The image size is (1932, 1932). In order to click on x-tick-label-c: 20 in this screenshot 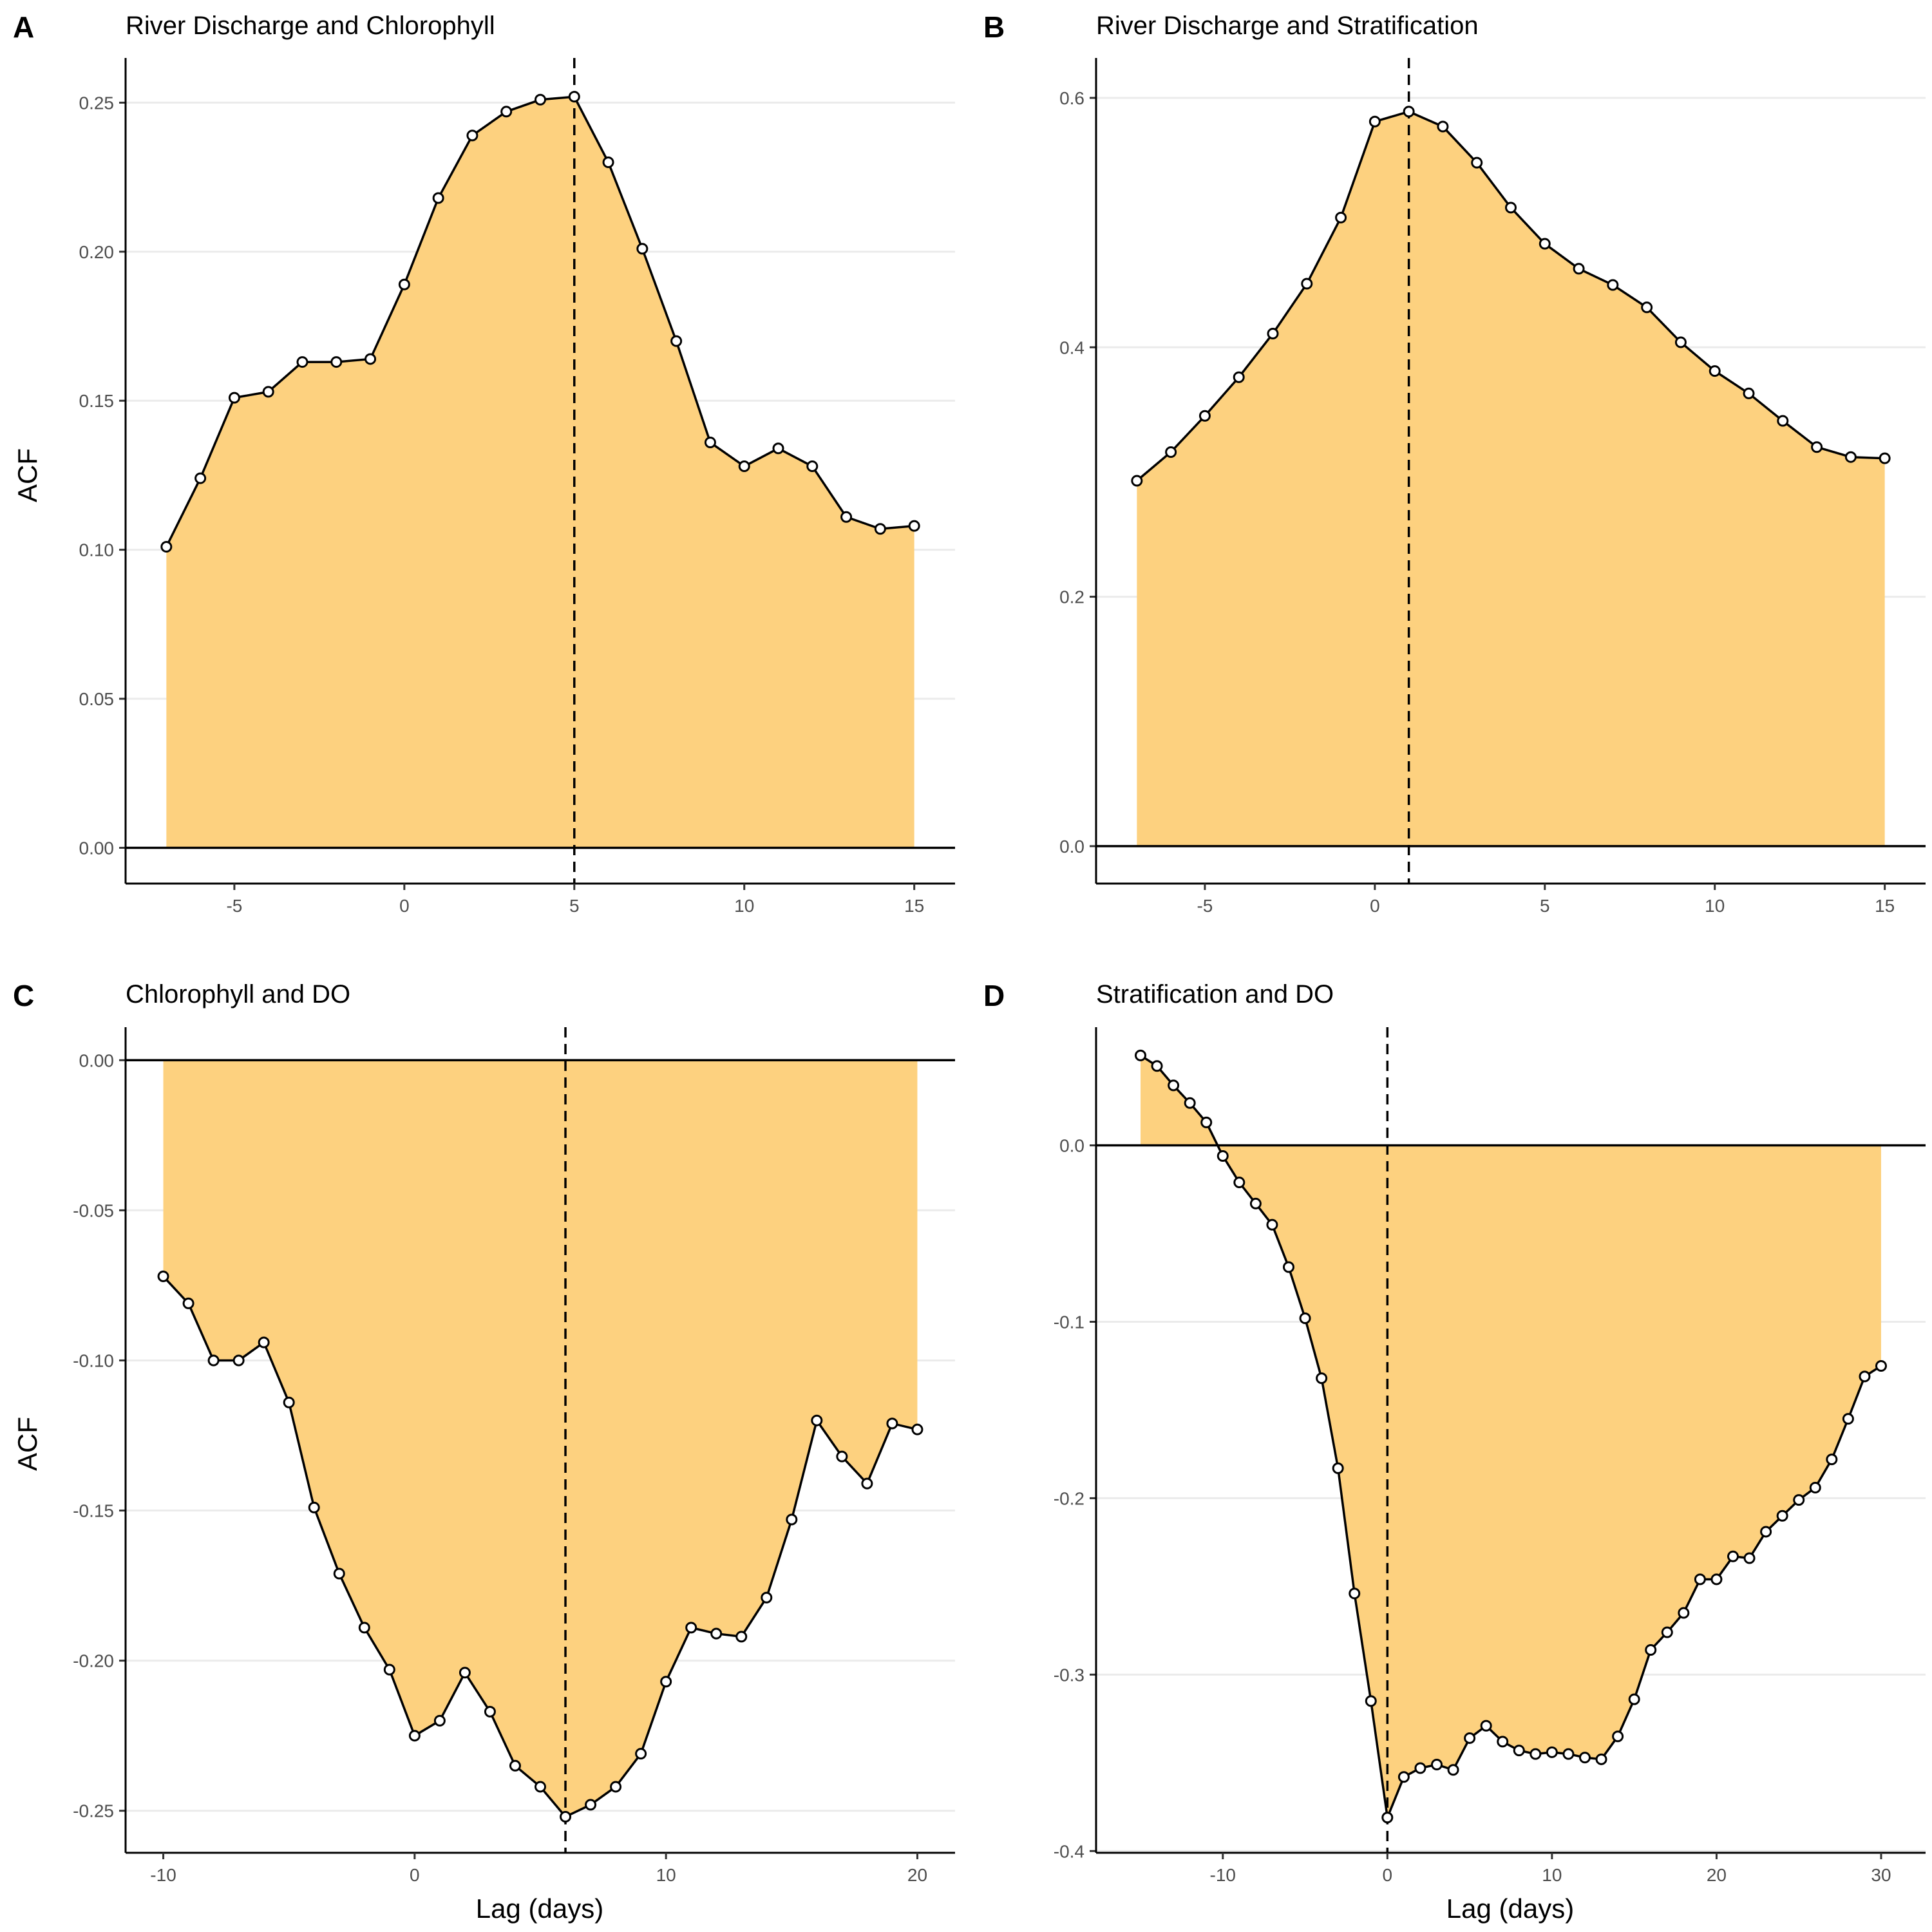, I will do `click(917, 1875)`.